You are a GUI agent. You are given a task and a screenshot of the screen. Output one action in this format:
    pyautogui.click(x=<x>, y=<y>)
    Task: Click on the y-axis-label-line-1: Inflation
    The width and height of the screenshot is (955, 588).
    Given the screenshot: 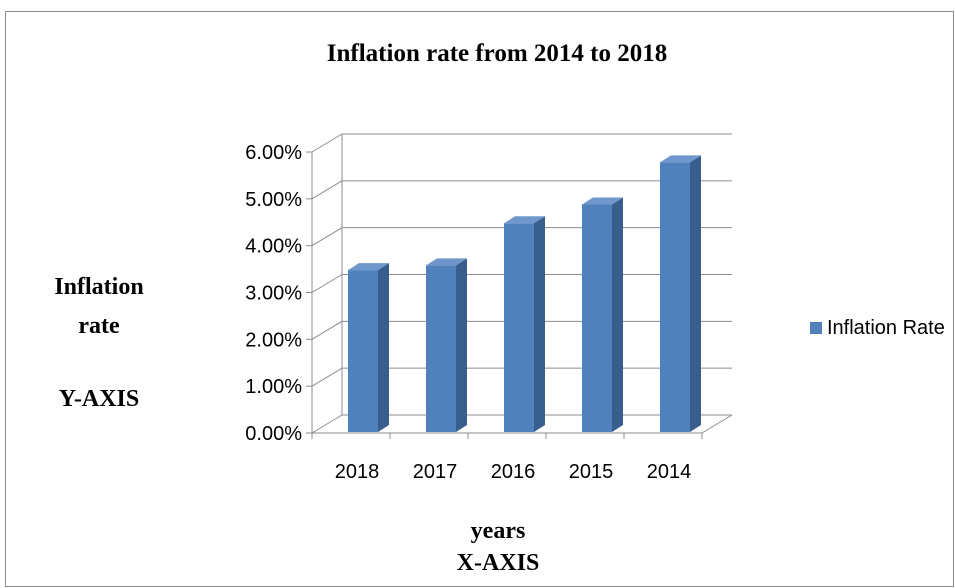 What is the action you would take?
    pyautogui.click(x=98, y=287)
    